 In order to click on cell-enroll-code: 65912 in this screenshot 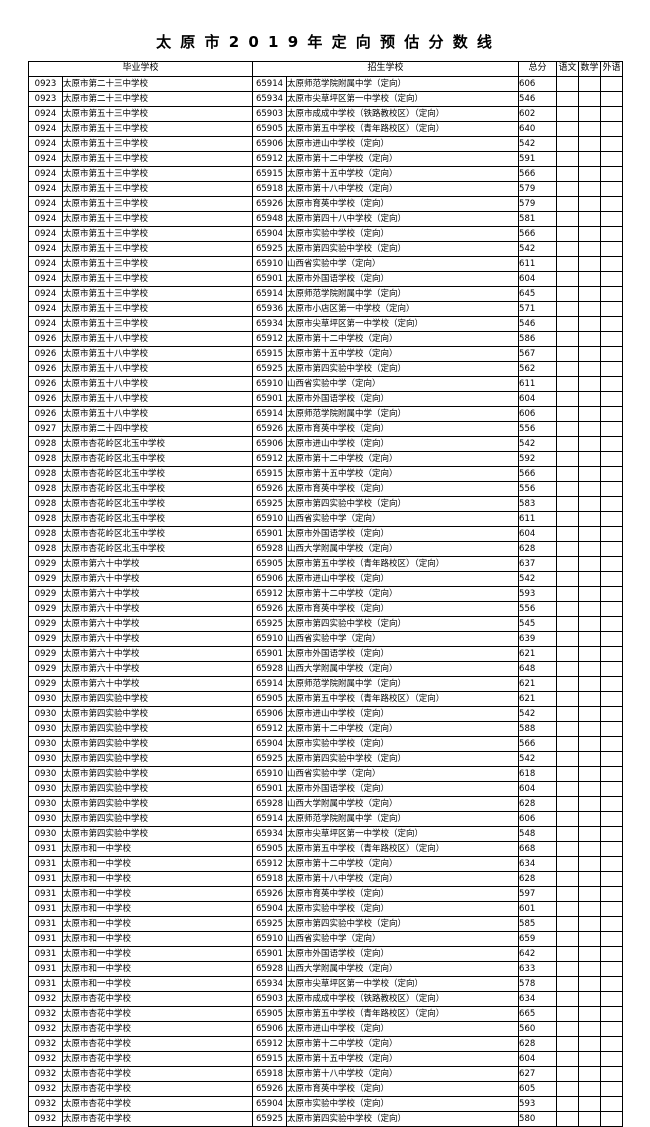, I will do `click(270, 864)`.